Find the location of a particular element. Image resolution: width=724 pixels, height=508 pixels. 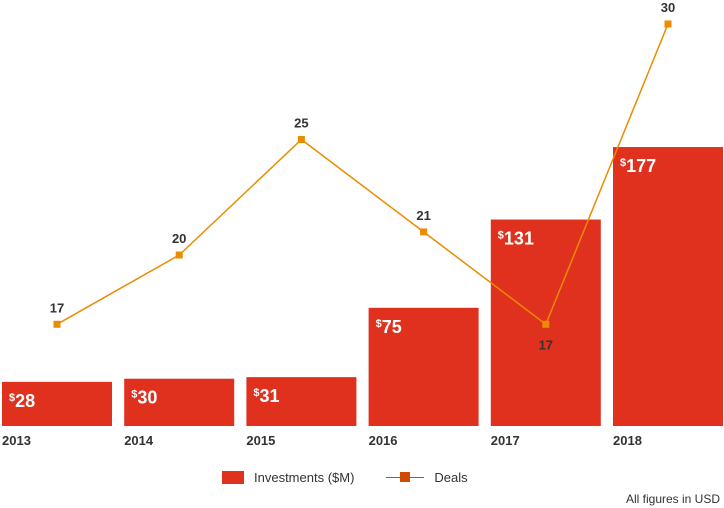

footnote: All figures in USD is located at coordinates (672, 499).